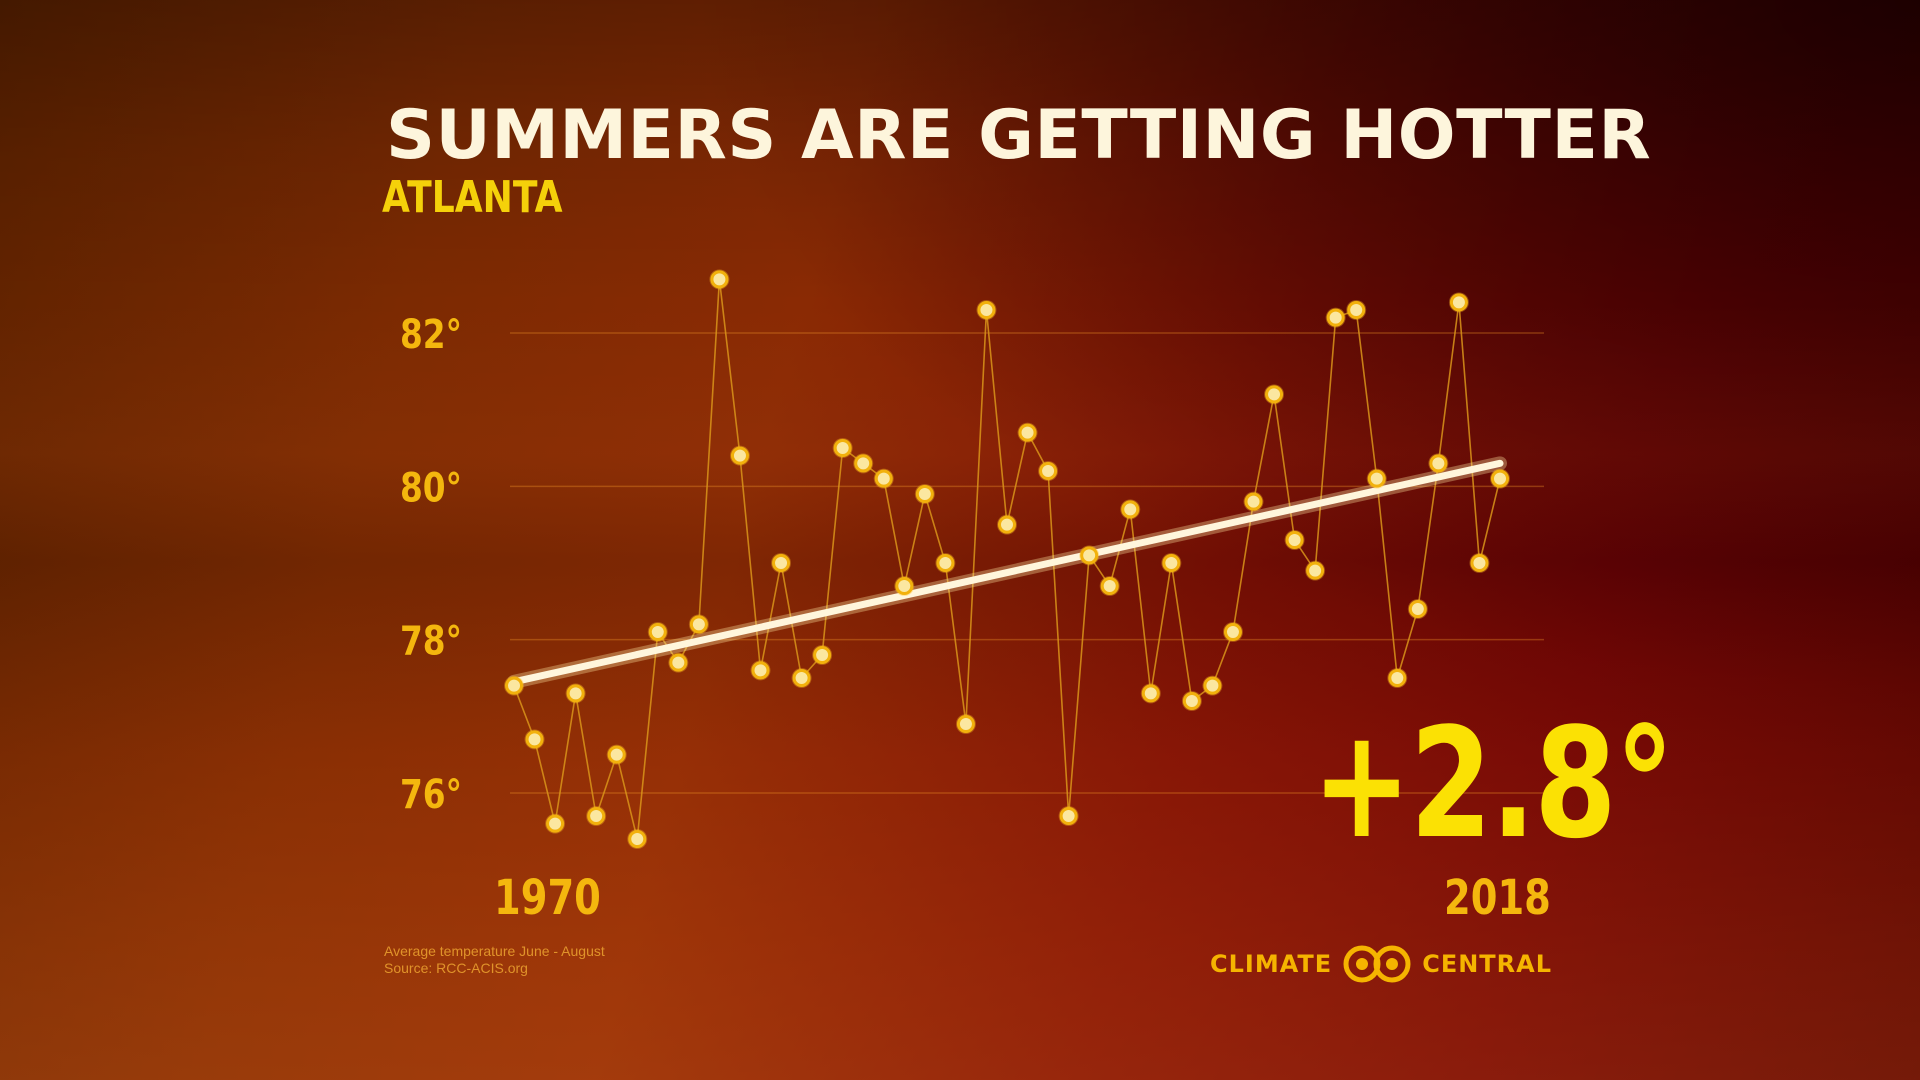  What do you see at coordinates (472, 197) in the screenshot?
I see `chart-subtitle: ATLANTA` at bounding box center [472, 197].